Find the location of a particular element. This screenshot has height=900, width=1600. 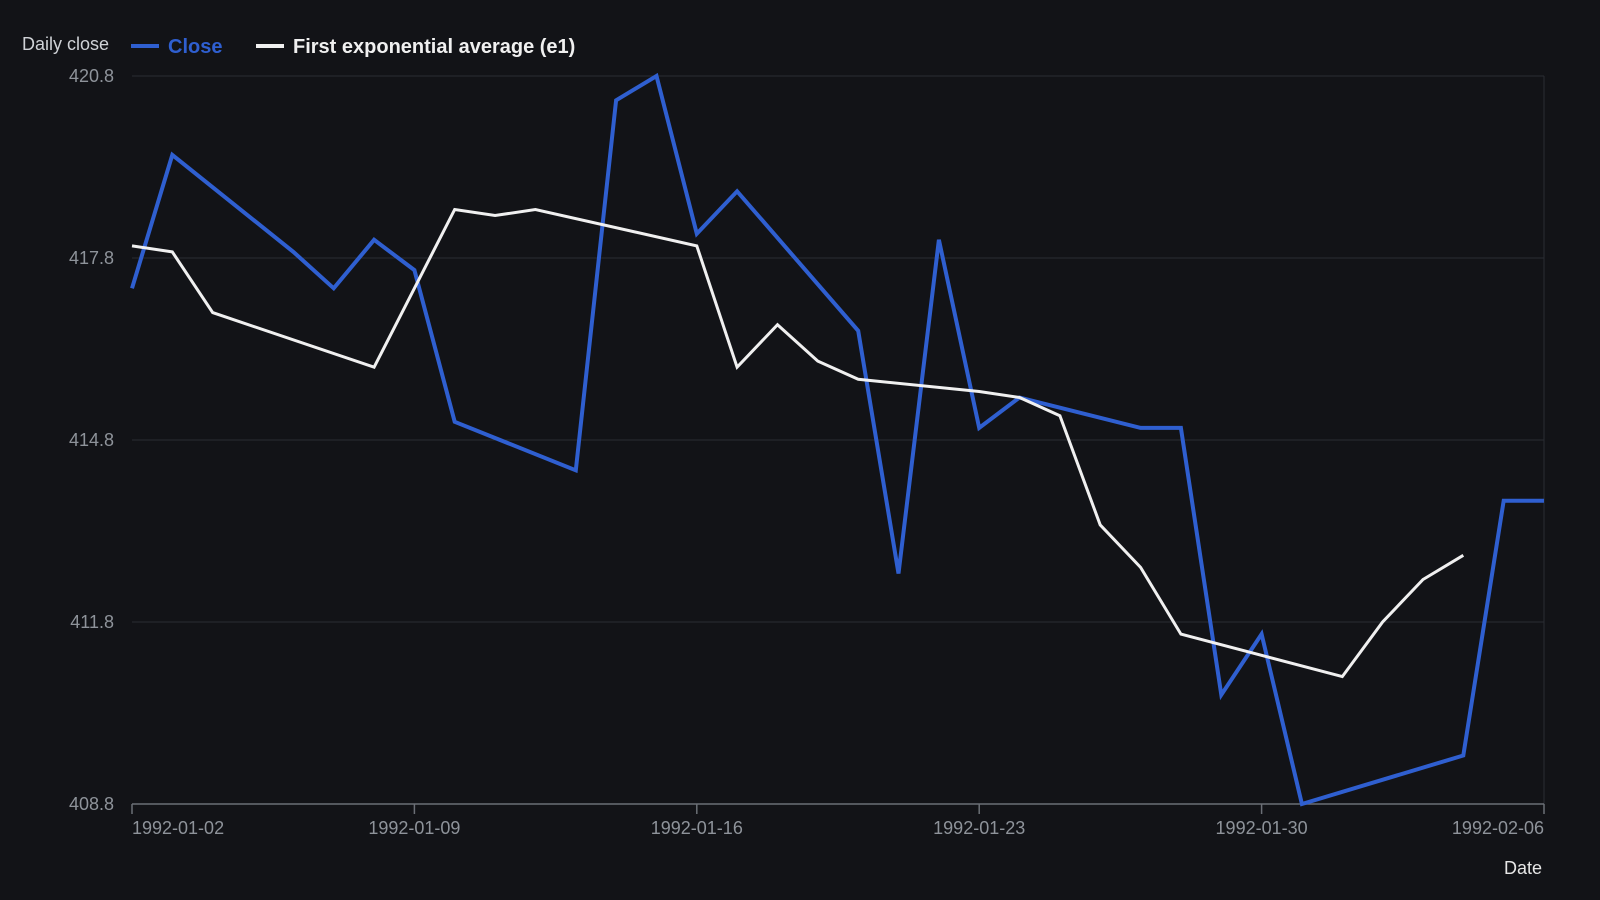

legend-e1-label: First exponential average (e1) is located at coordinates (434, 47).